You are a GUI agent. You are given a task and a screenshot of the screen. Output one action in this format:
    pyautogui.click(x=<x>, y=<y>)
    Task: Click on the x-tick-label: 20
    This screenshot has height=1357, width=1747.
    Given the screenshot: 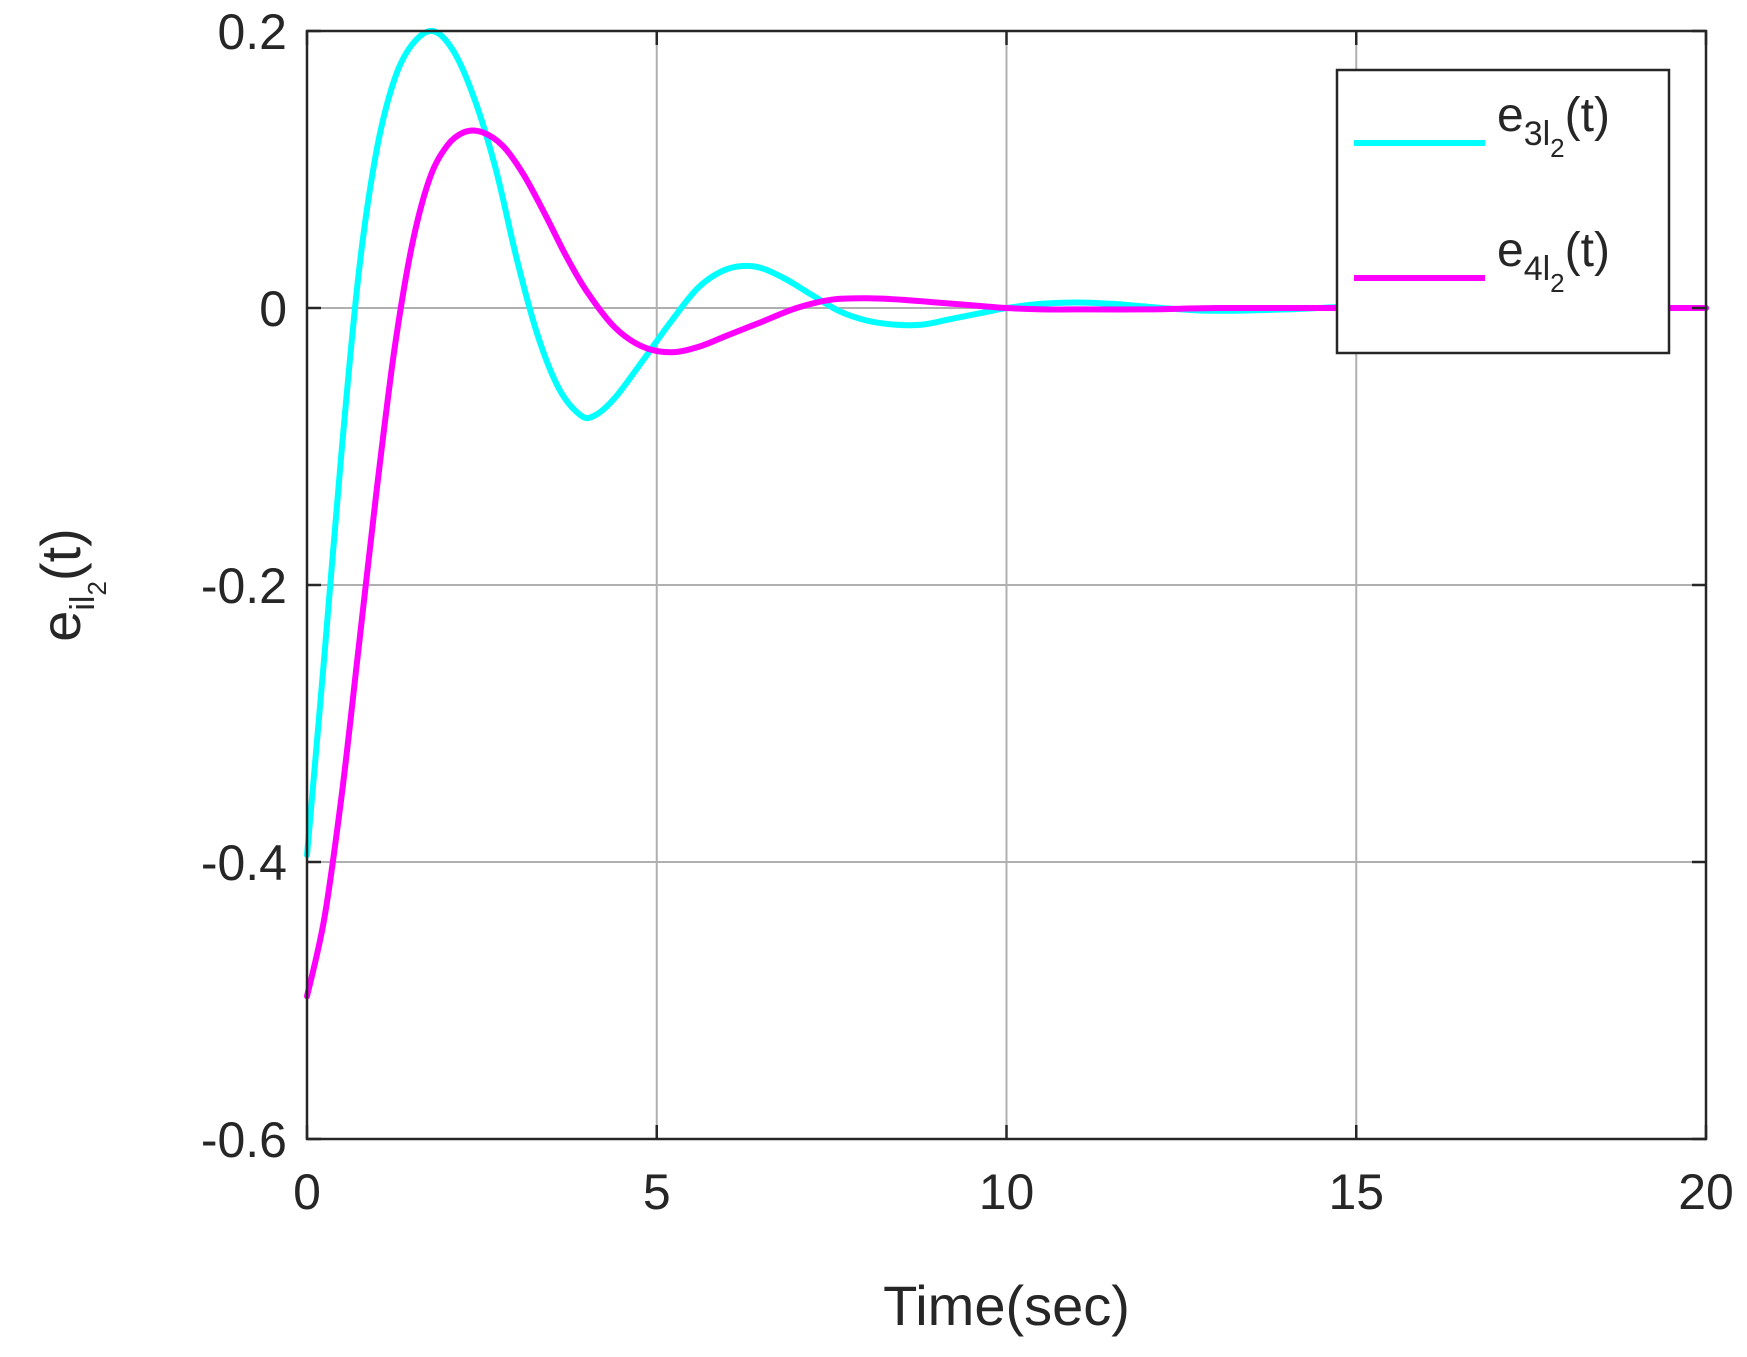 What is the action you would take?
    pyautogui.click(x=1706, y=1192)
    